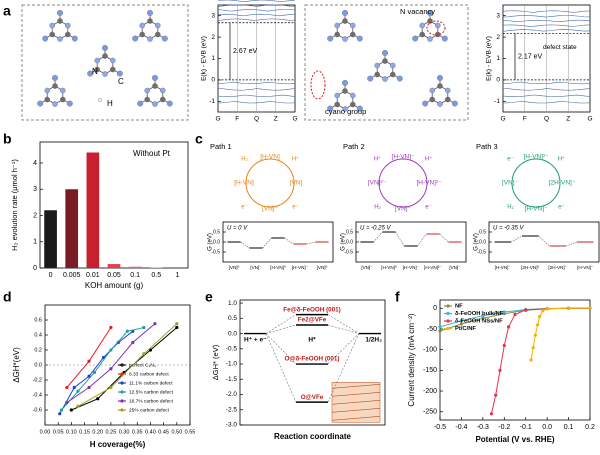 The image size is (600, 455). Describe the element at coordinates (430, 412) in the screenshot. I see `y-tick-label: -250` at that location.